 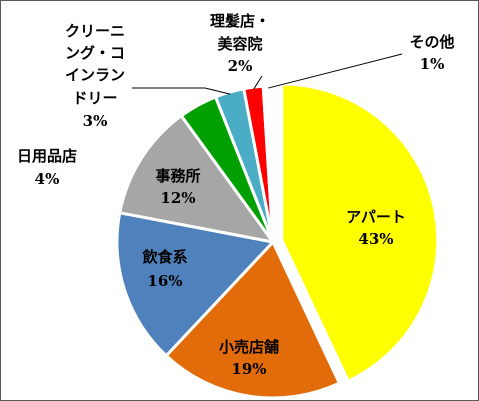 I want to click on slice-retail, so click(x=252, y=320).